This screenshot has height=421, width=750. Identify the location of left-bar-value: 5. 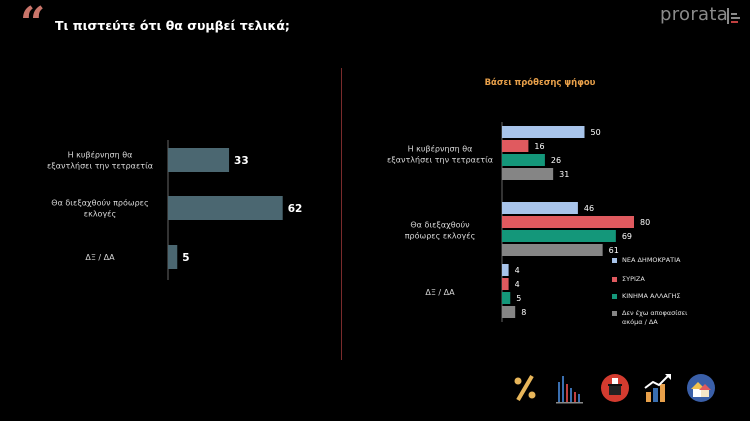
(185, 258).